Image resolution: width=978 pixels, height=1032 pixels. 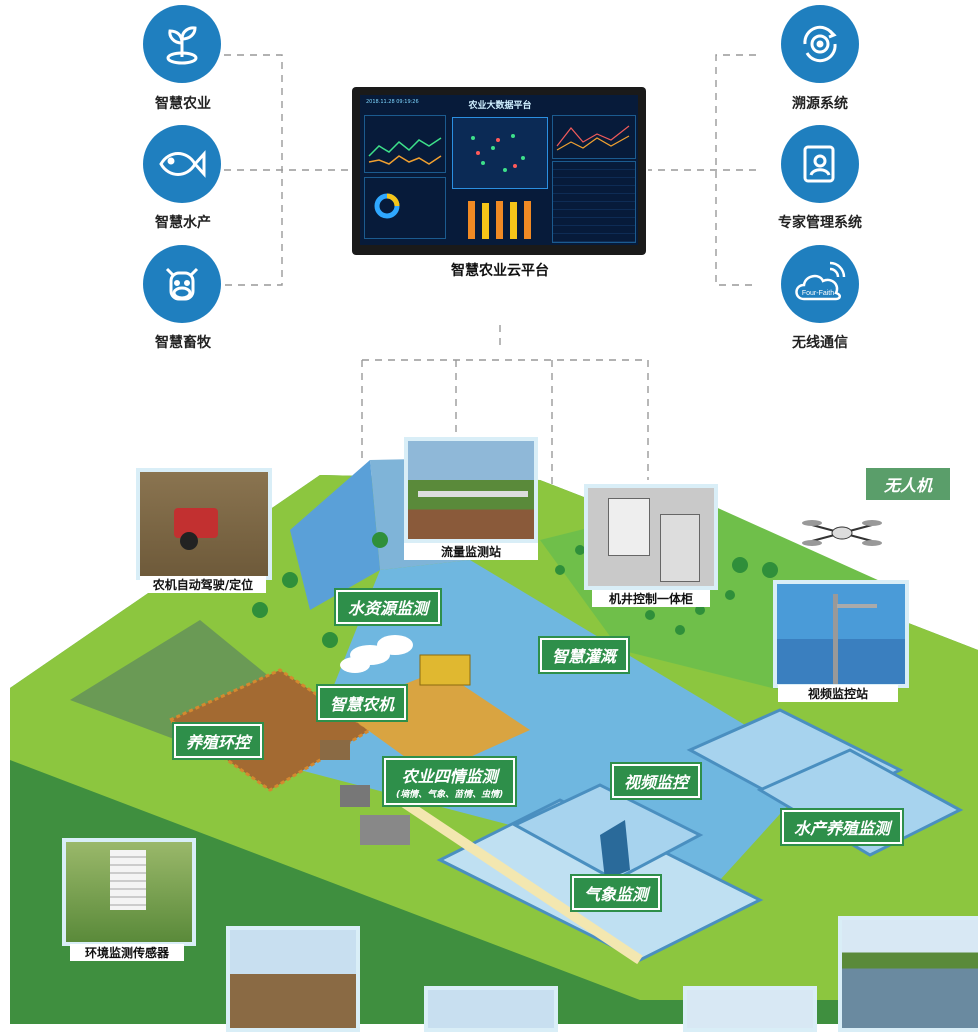 I want to click on drone-label: 无人机, so click(x=908, y=484).